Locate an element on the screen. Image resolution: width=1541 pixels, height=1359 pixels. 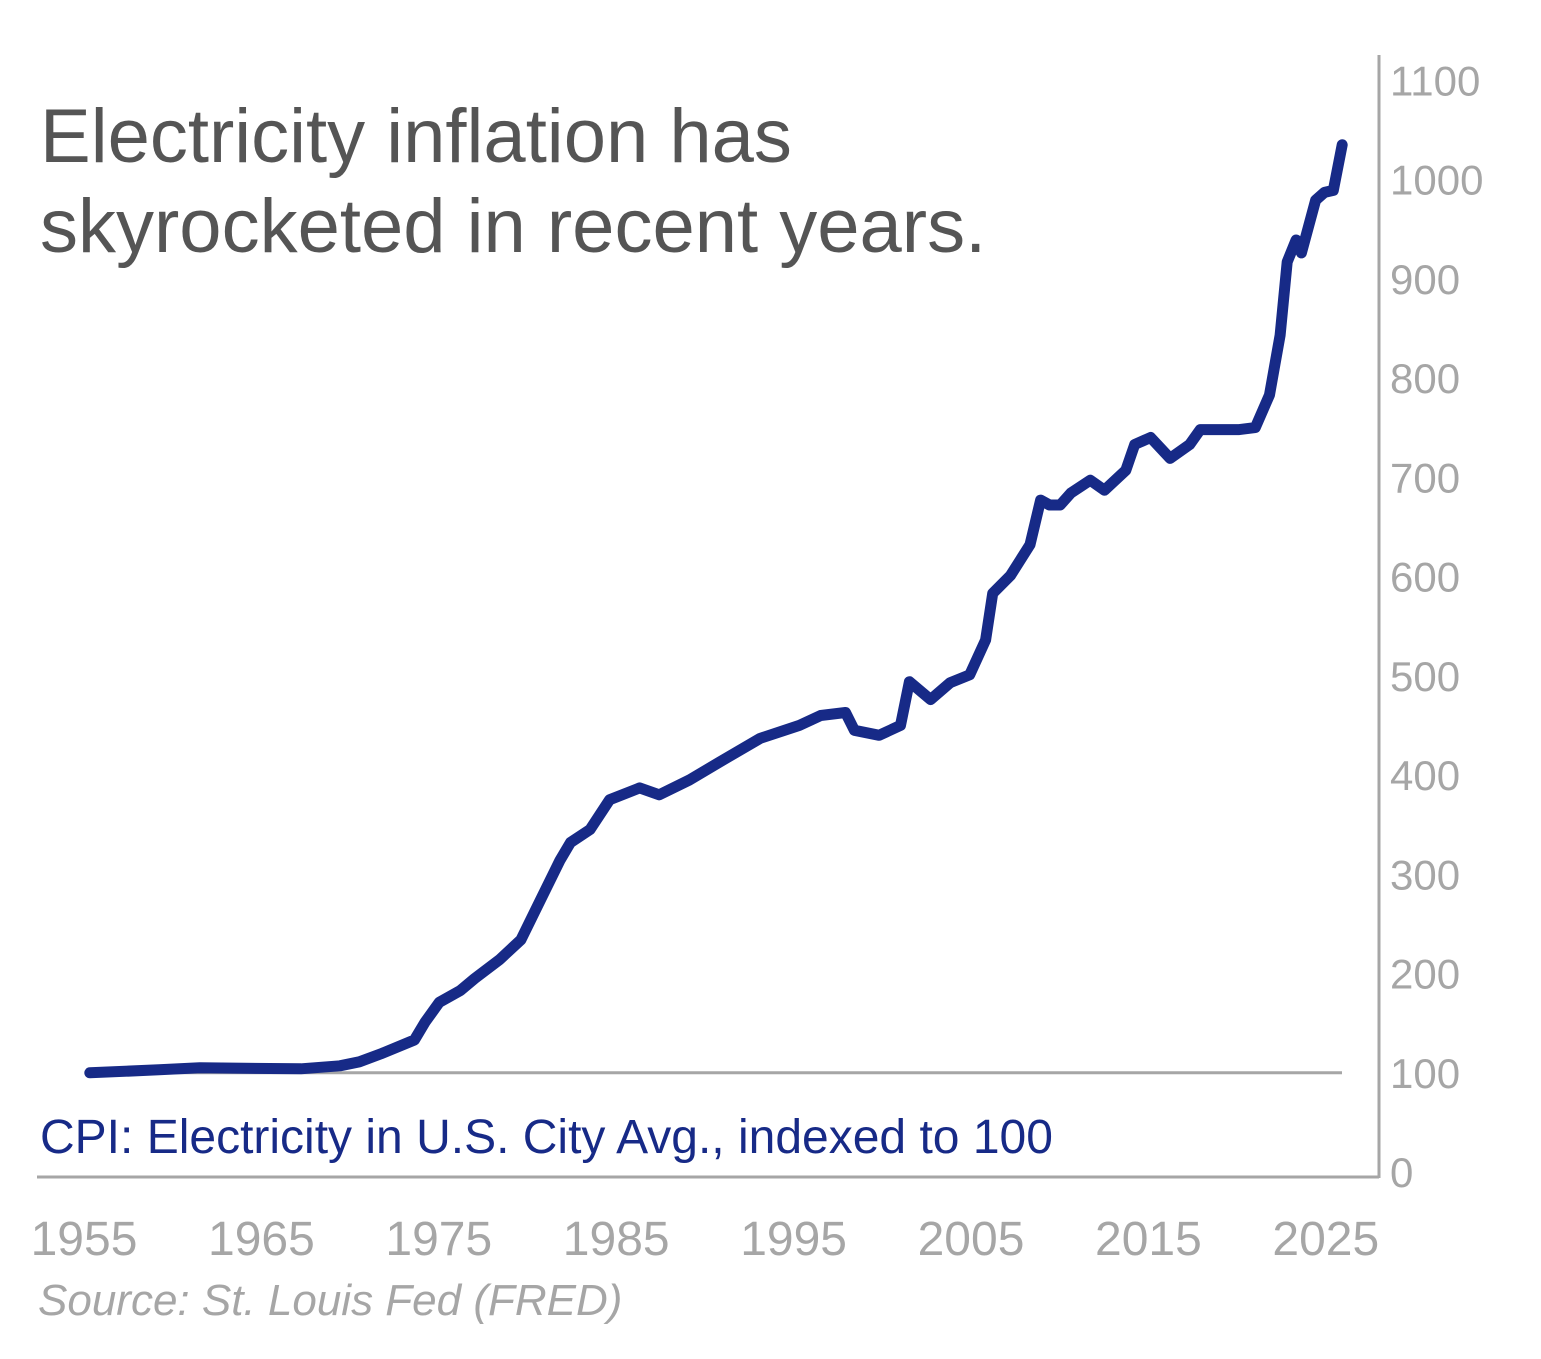
y-tick-label: 300 is located at coordinates (1425, 874).